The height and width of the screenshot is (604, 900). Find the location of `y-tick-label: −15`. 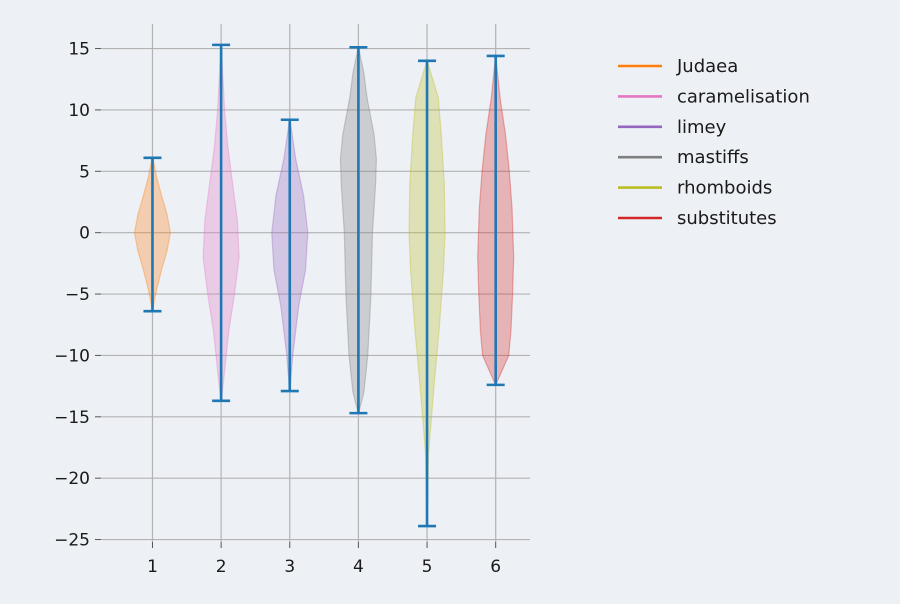

y-tick-label: −15 is located at coordinates (72, 418).